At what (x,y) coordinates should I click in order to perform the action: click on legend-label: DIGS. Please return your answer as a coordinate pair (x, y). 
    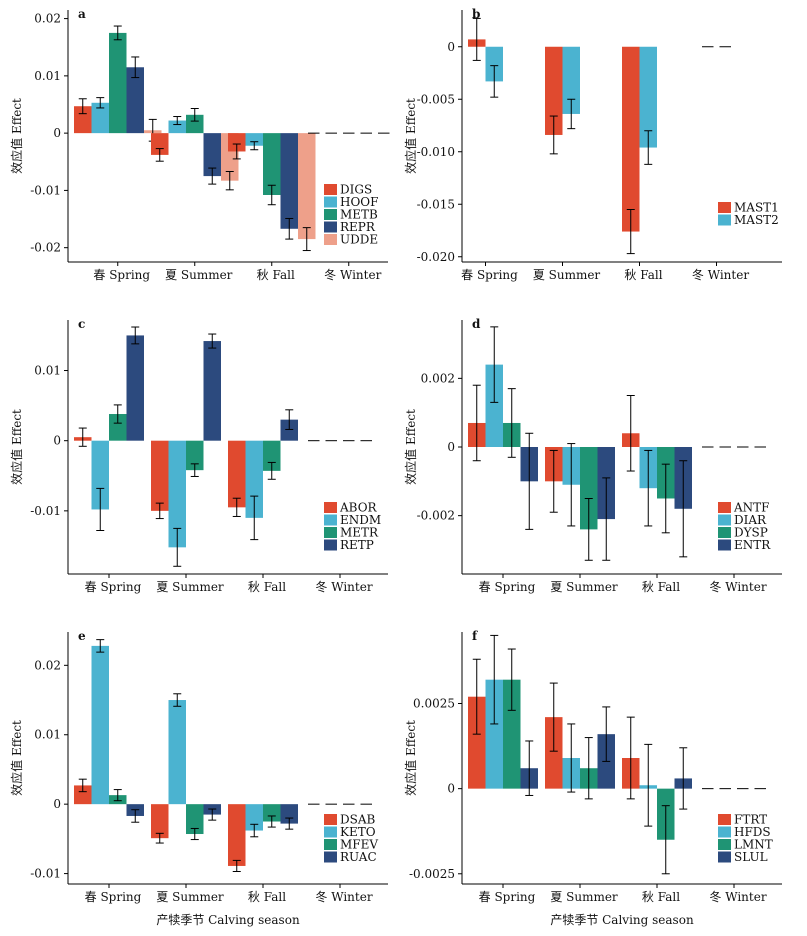
    Looking at the image, I should click on (356, 190).